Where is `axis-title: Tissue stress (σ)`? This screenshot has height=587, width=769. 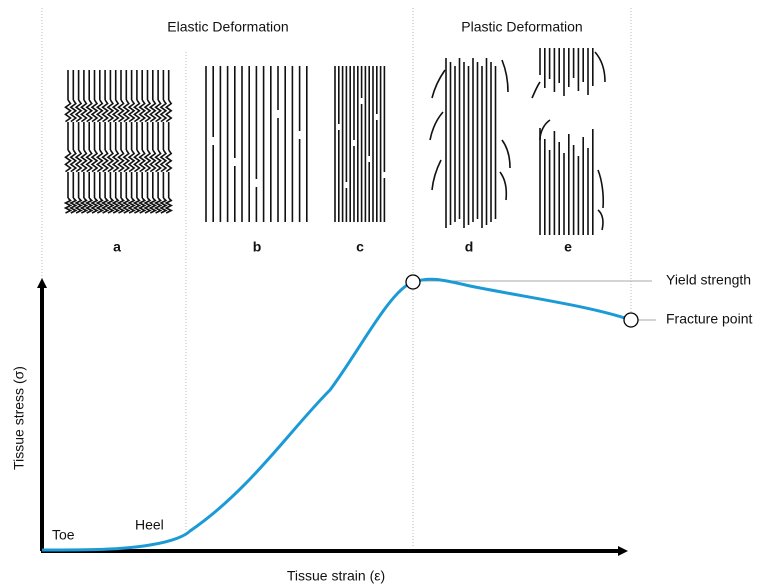
axis-title: Tissue stress (σ) is located at coordinates (19, 418).